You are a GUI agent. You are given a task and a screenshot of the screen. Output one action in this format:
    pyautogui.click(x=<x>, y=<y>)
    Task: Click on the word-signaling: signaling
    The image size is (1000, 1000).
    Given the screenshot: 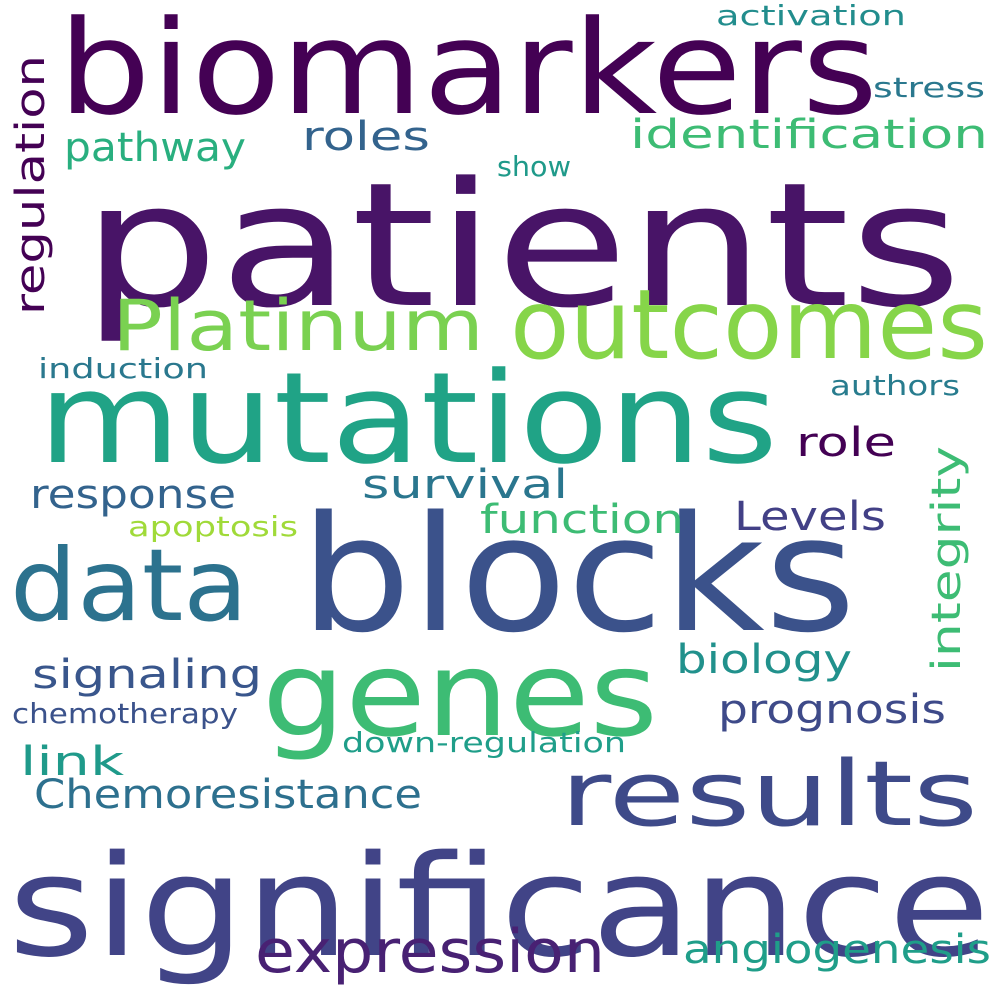 What is the action you would take?
    pyautogui.click(x=147, y=675)
    